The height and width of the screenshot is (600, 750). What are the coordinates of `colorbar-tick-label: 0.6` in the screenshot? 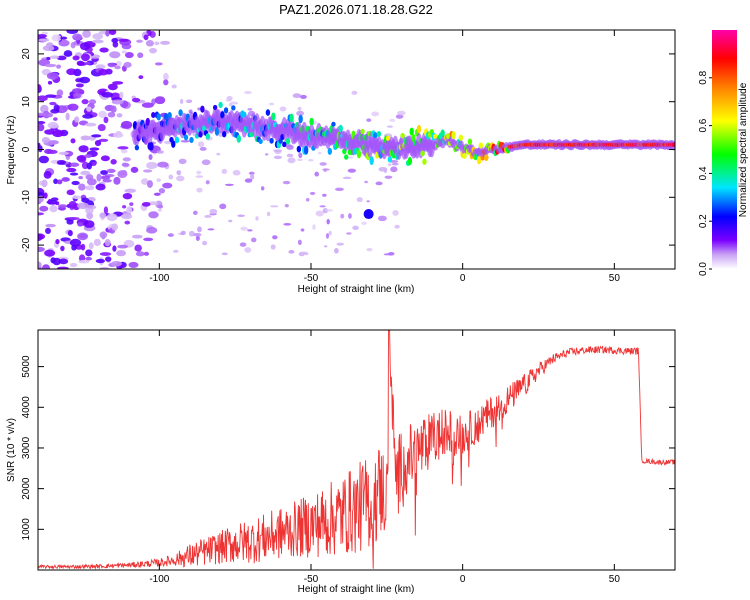 It's located at (703, 125).